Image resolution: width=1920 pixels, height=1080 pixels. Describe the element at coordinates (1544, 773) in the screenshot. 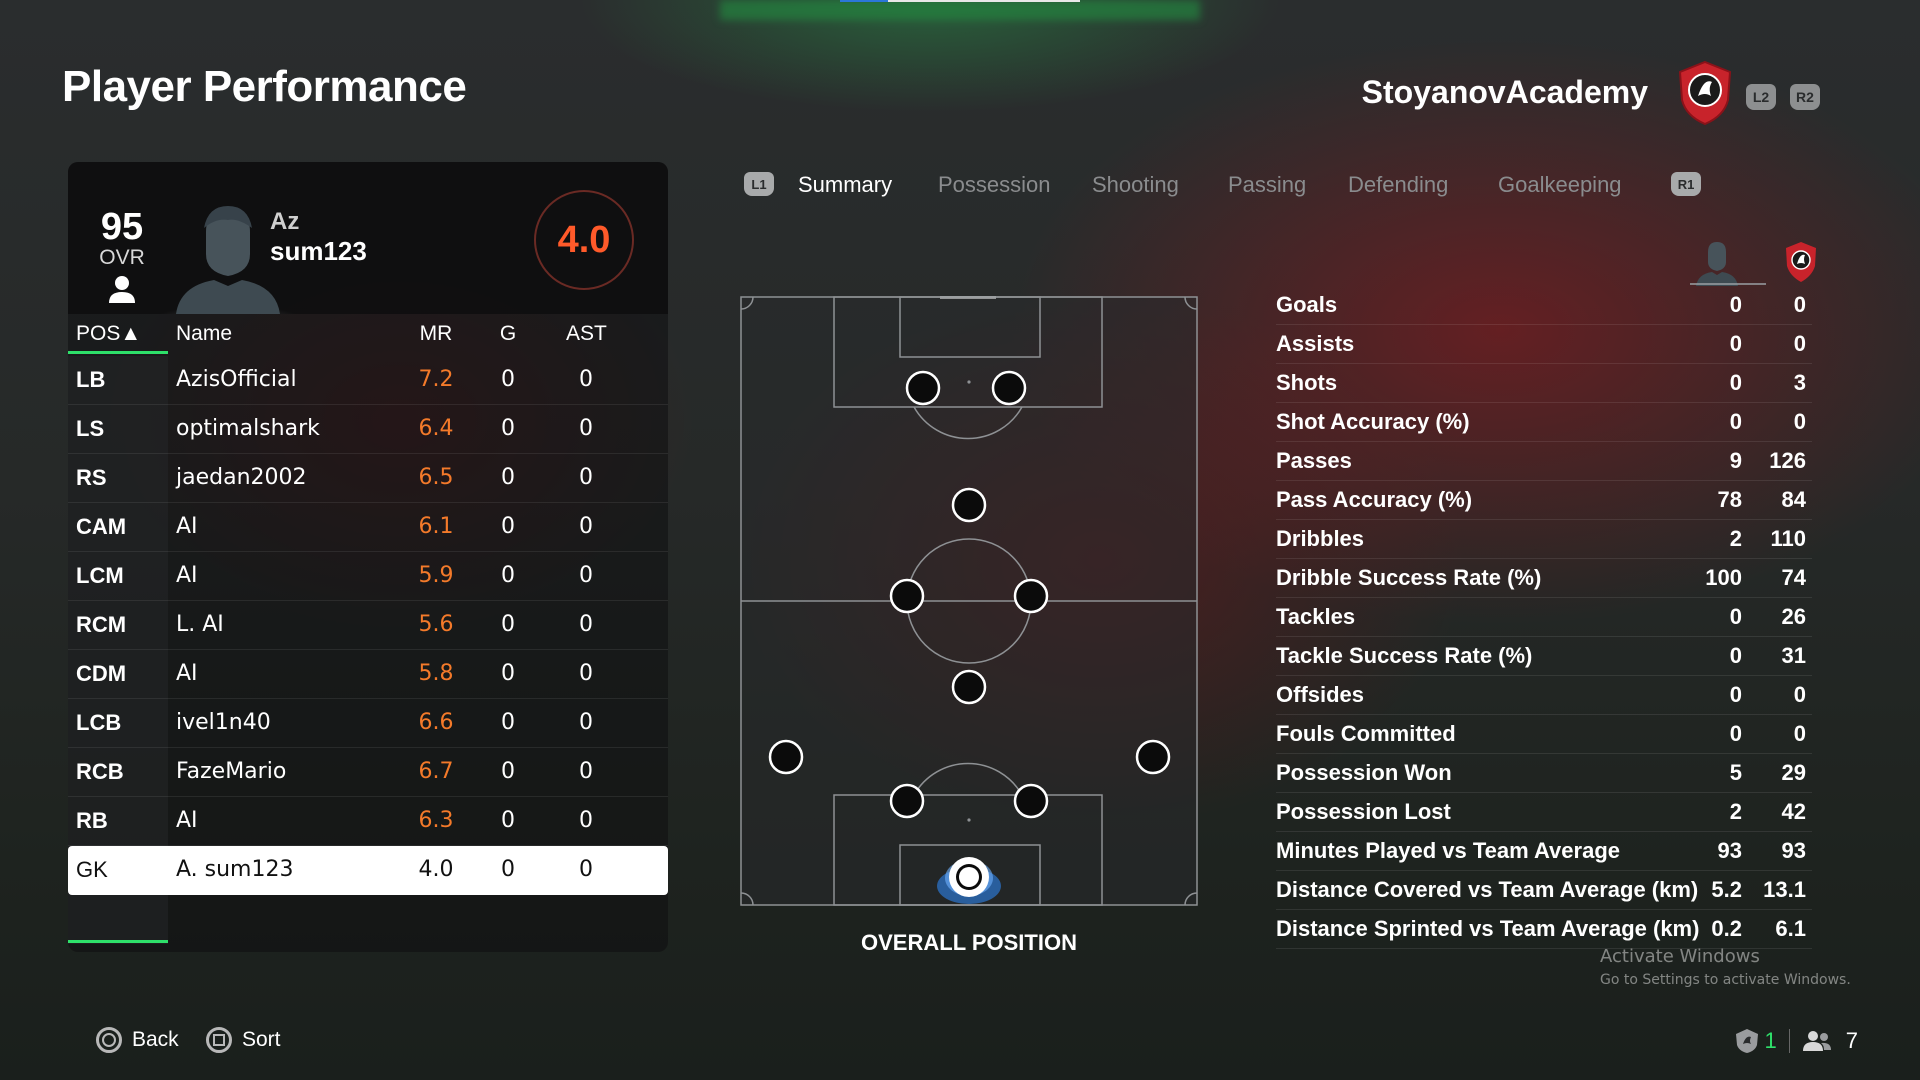

I see `stat-row: Possession Won 5 29` at that location.